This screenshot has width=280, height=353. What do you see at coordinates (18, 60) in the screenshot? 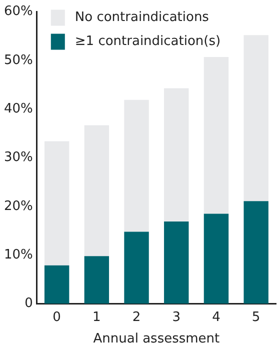
I see `y-tick-label: 50%` at bounding box center [18, 60].